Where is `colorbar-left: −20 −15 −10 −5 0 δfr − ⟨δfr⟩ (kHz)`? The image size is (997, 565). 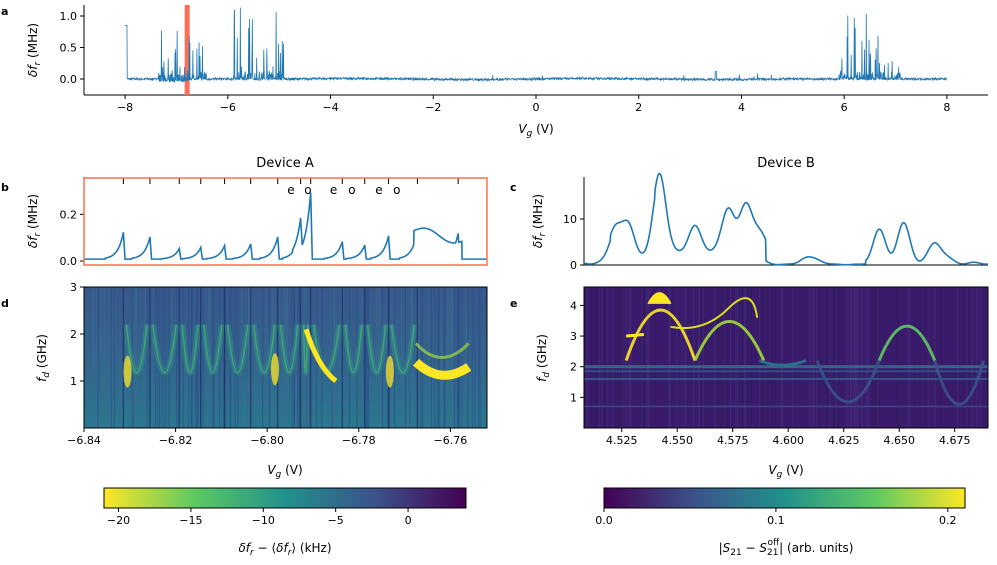 colorbar-left: −20 −15 −10 −5 0 δfr − ⟨δfr⟩ (kHz) is located at coordinates (285, 522).